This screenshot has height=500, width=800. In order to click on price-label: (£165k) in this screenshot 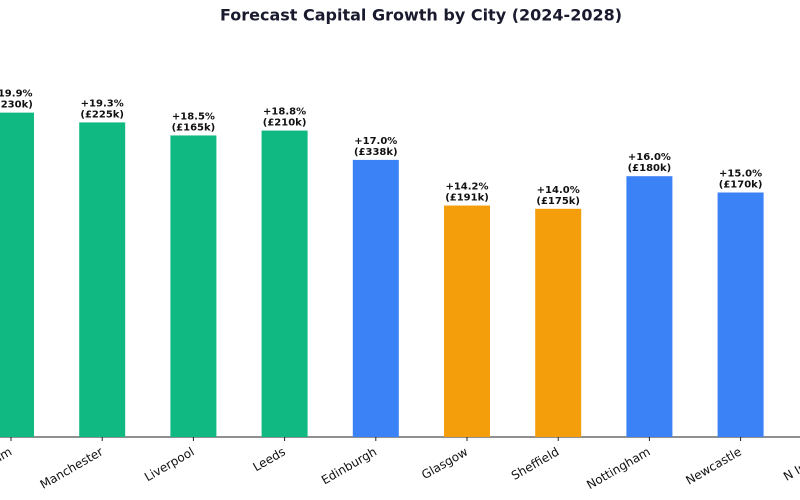, I will do `click(194, 127)`.